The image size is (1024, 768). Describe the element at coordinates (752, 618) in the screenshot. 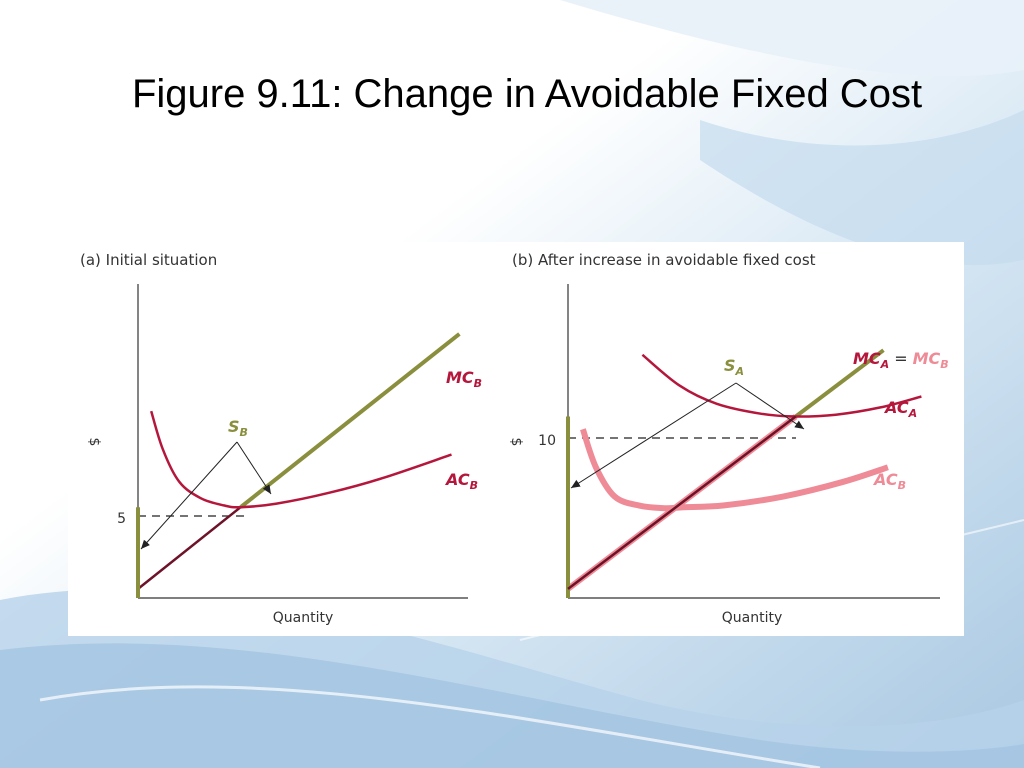

I see `panel-b-xlabel: Quantity` at that location.